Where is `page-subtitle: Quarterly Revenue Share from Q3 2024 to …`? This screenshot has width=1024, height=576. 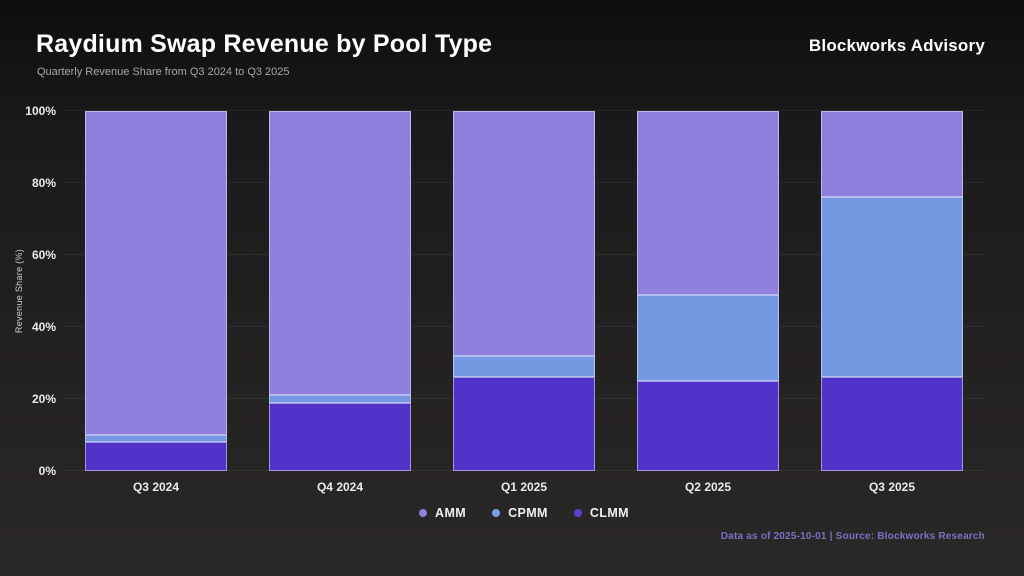
page-subtitle: Quarterly Revenue Share from Q3 2024 to … is located at coordinates (163, 72).